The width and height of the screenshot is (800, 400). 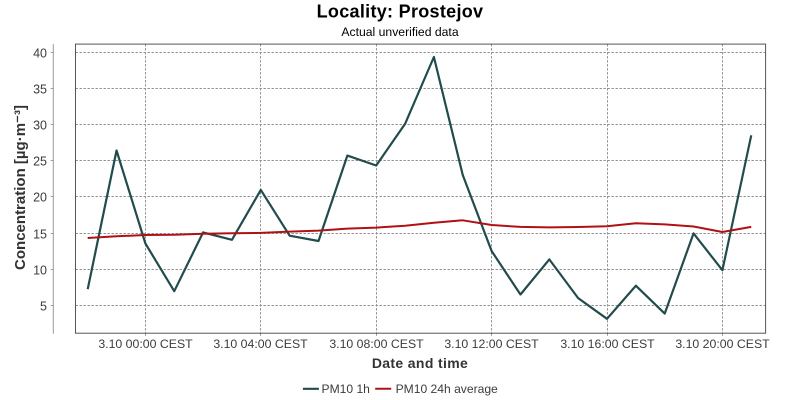 I want to click on svg-text: Actual unverified data, so click(x=399, y=32).